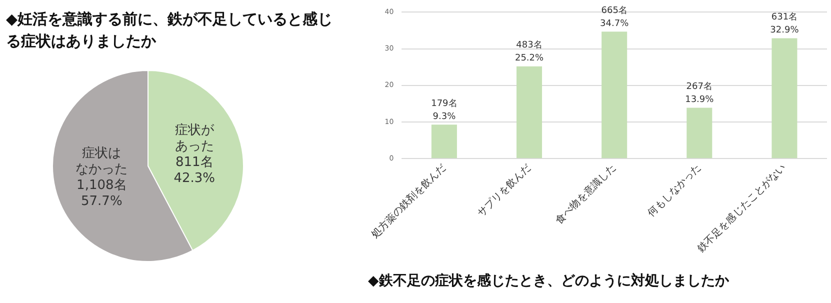 This screenshot has width=831, height=303. Describe the element at coordinates (504, 190) in the screenshot. I see `x-tick-label: サプリを飲んだ` at that location.